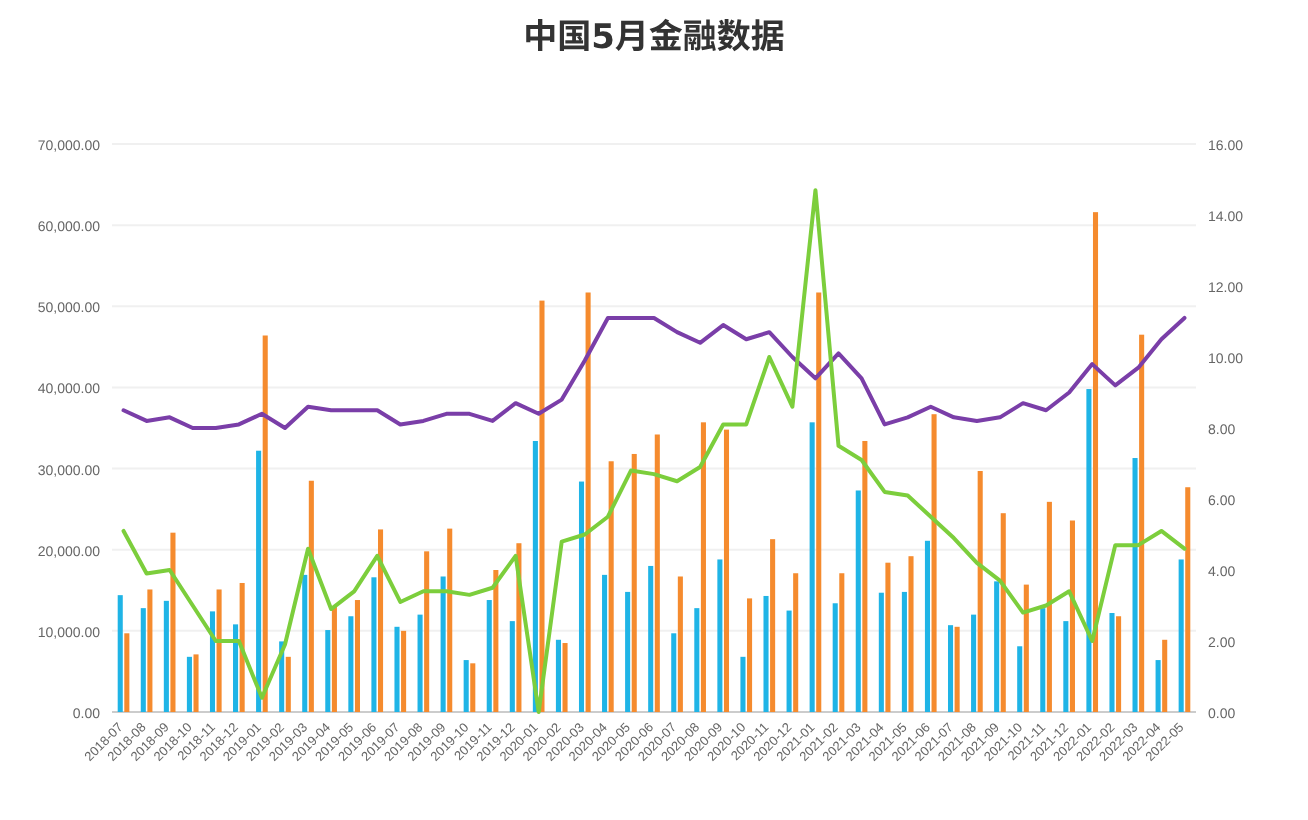  Describe the element at coordinates (654, 38) in the screenshot. I see `chart-title: 中国5月金融数据` at that location.